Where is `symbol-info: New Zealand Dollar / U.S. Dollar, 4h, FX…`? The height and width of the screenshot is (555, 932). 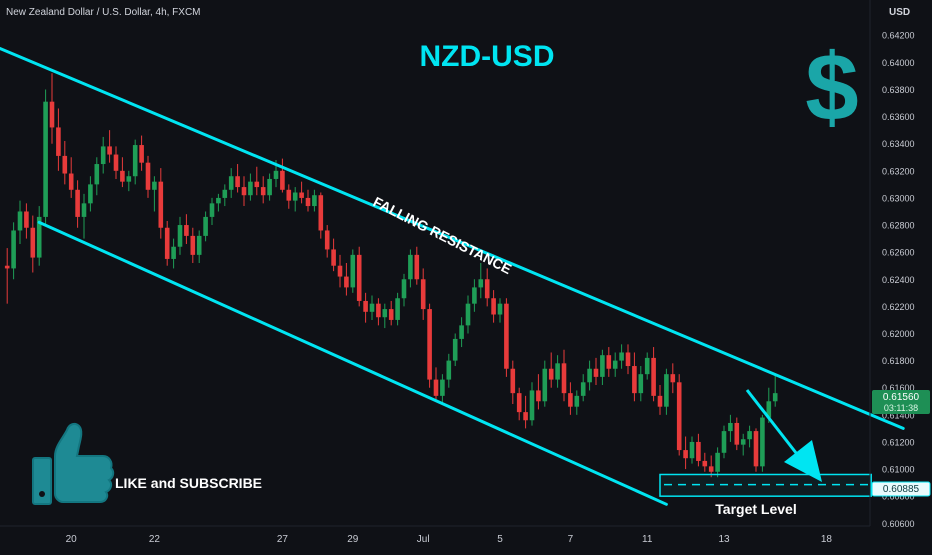 symbol-info: New Zealand Dollar / U.S. Dollar, 4h, FX… is located at coordinates (103, 12).